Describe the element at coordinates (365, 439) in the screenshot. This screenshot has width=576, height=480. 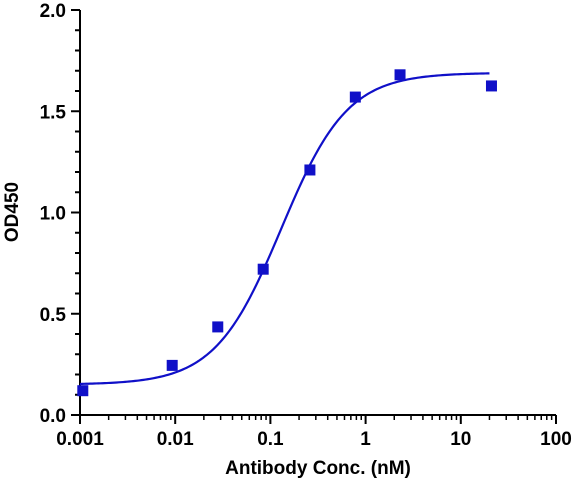
I see `x-tick-label: 1` at that location.